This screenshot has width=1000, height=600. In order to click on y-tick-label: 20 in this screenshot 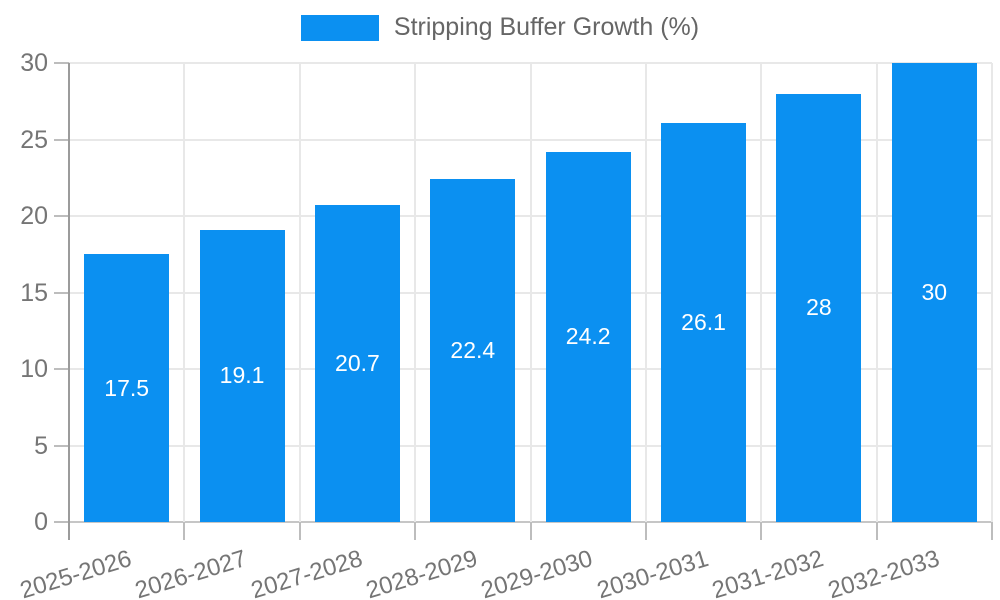, I will do `click(34, 216)`.